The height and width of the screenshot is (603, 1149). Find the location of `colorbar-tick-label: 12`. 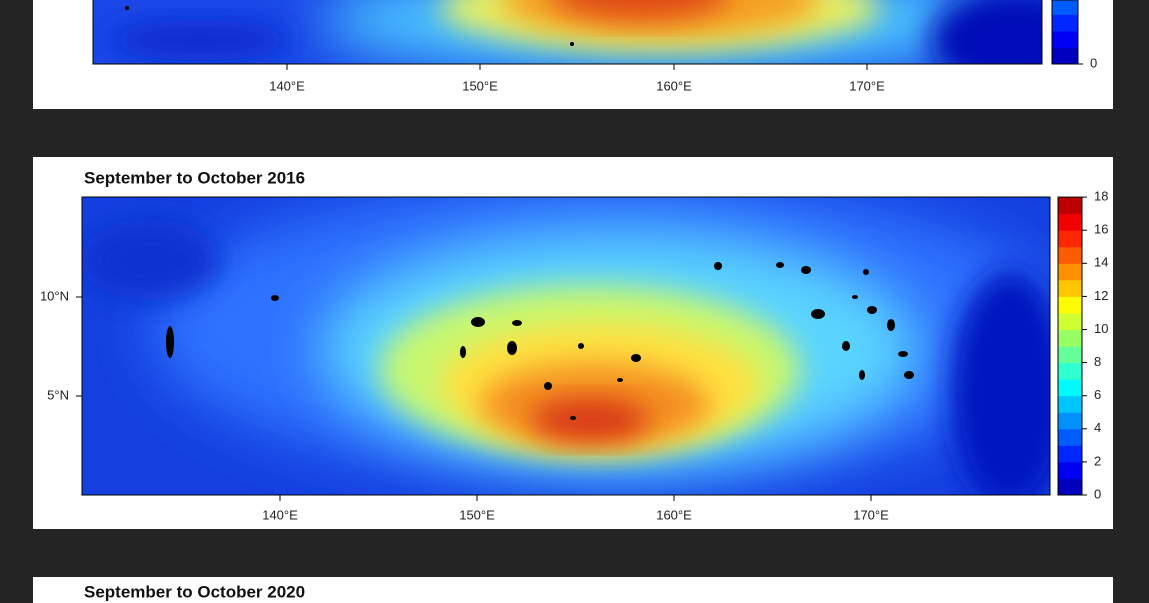

colorbar-tick-label: 12 is located at coordinates (1101, 295).